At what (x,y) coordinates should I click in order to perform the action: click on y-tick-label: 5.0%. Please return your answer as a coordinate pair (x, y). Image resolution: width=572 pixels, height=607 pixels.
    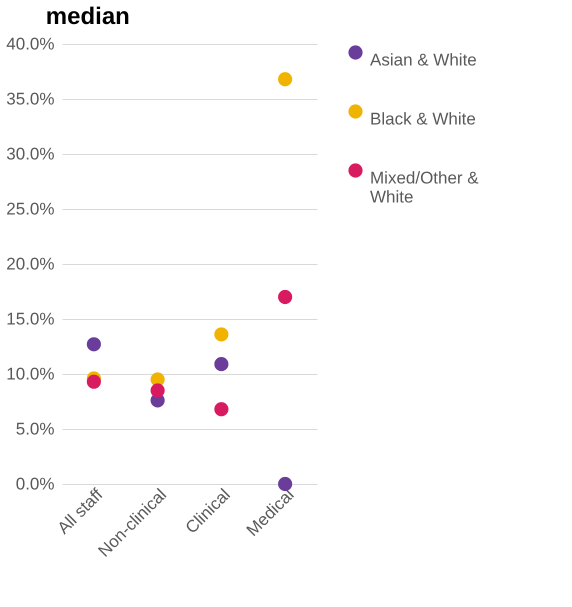
    Looking at the image, I should click on (35, 429).